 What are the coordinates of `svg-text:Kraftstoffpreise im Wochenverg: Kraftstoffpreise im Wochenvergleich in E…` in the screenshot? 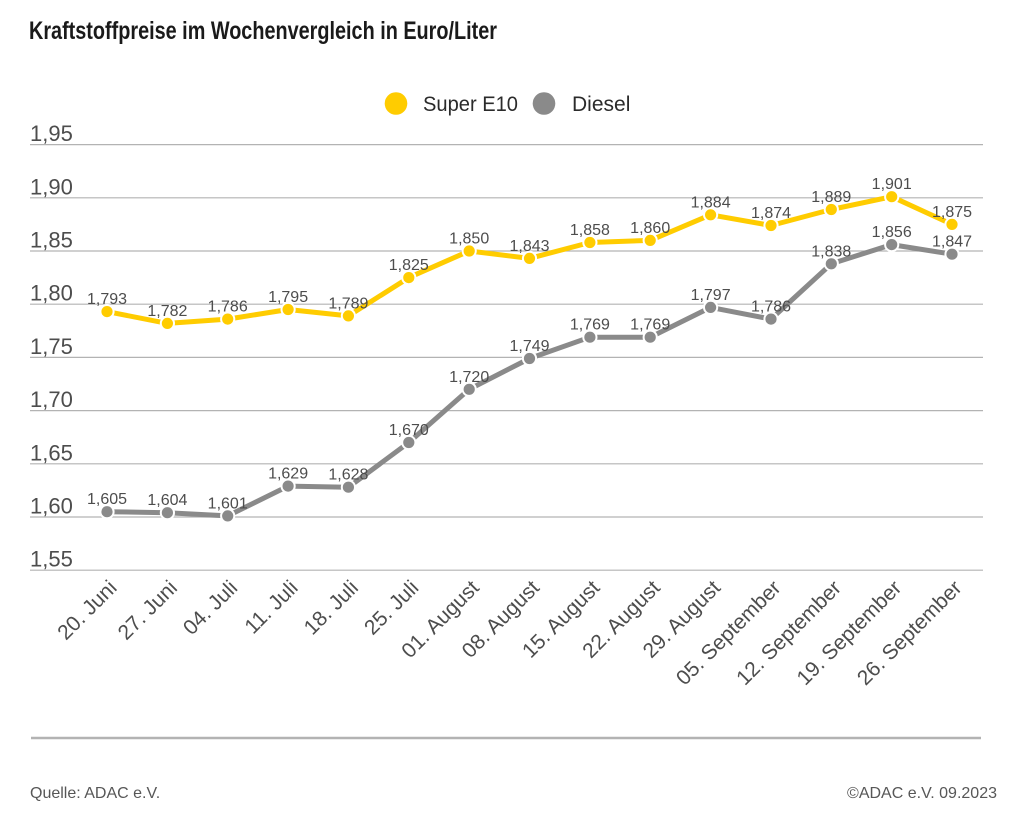 It's located at (263, 31).